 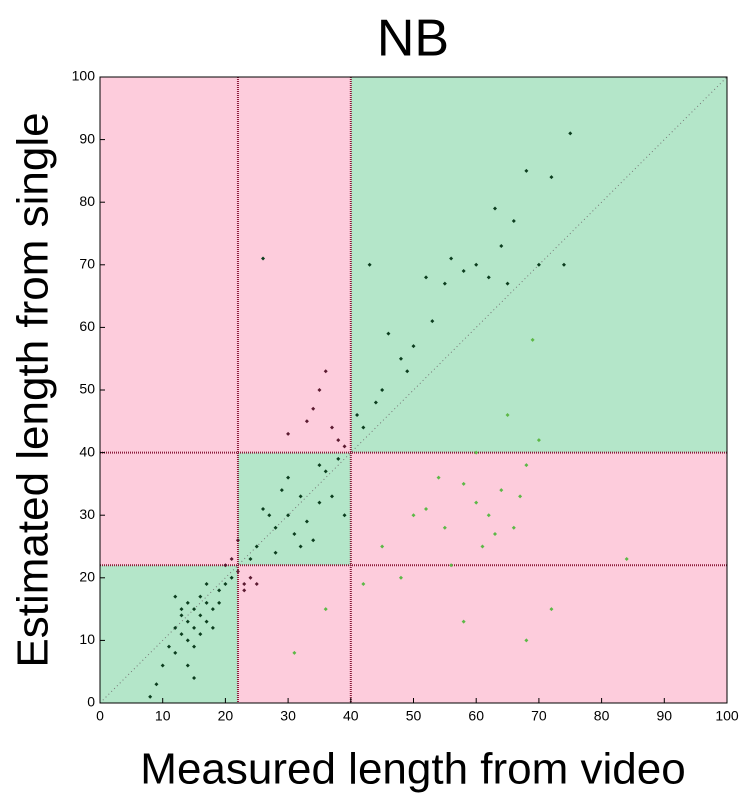 What do you see at coordinates (539, 716) in the screenshot?
I see `x-tick-label: 70` at bounding box center [539, 716].